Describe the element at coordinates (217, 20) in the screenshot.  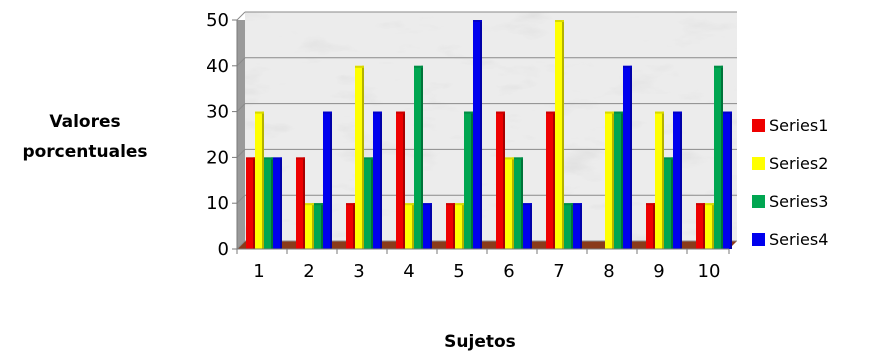
I see `y-tick-label: 50` at that location.